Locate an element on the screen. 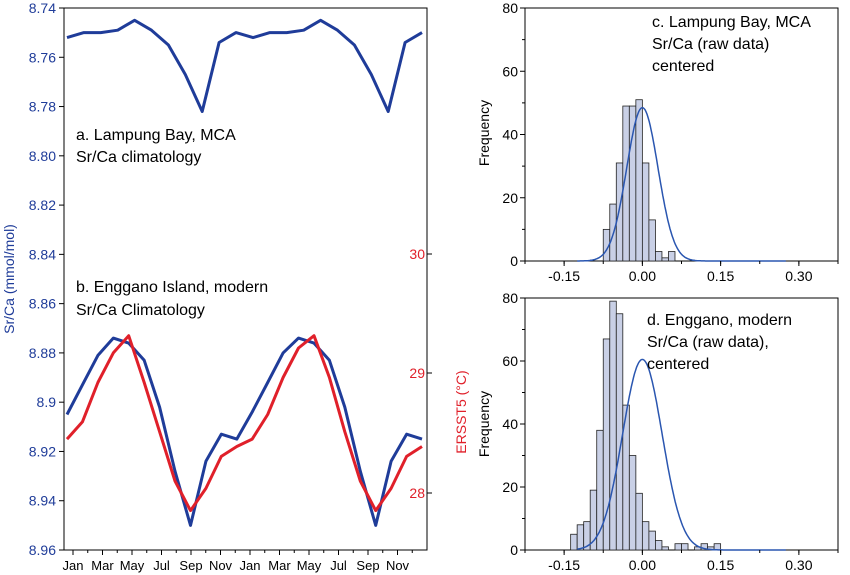  series-a-line is located at coordinates (244, 65).